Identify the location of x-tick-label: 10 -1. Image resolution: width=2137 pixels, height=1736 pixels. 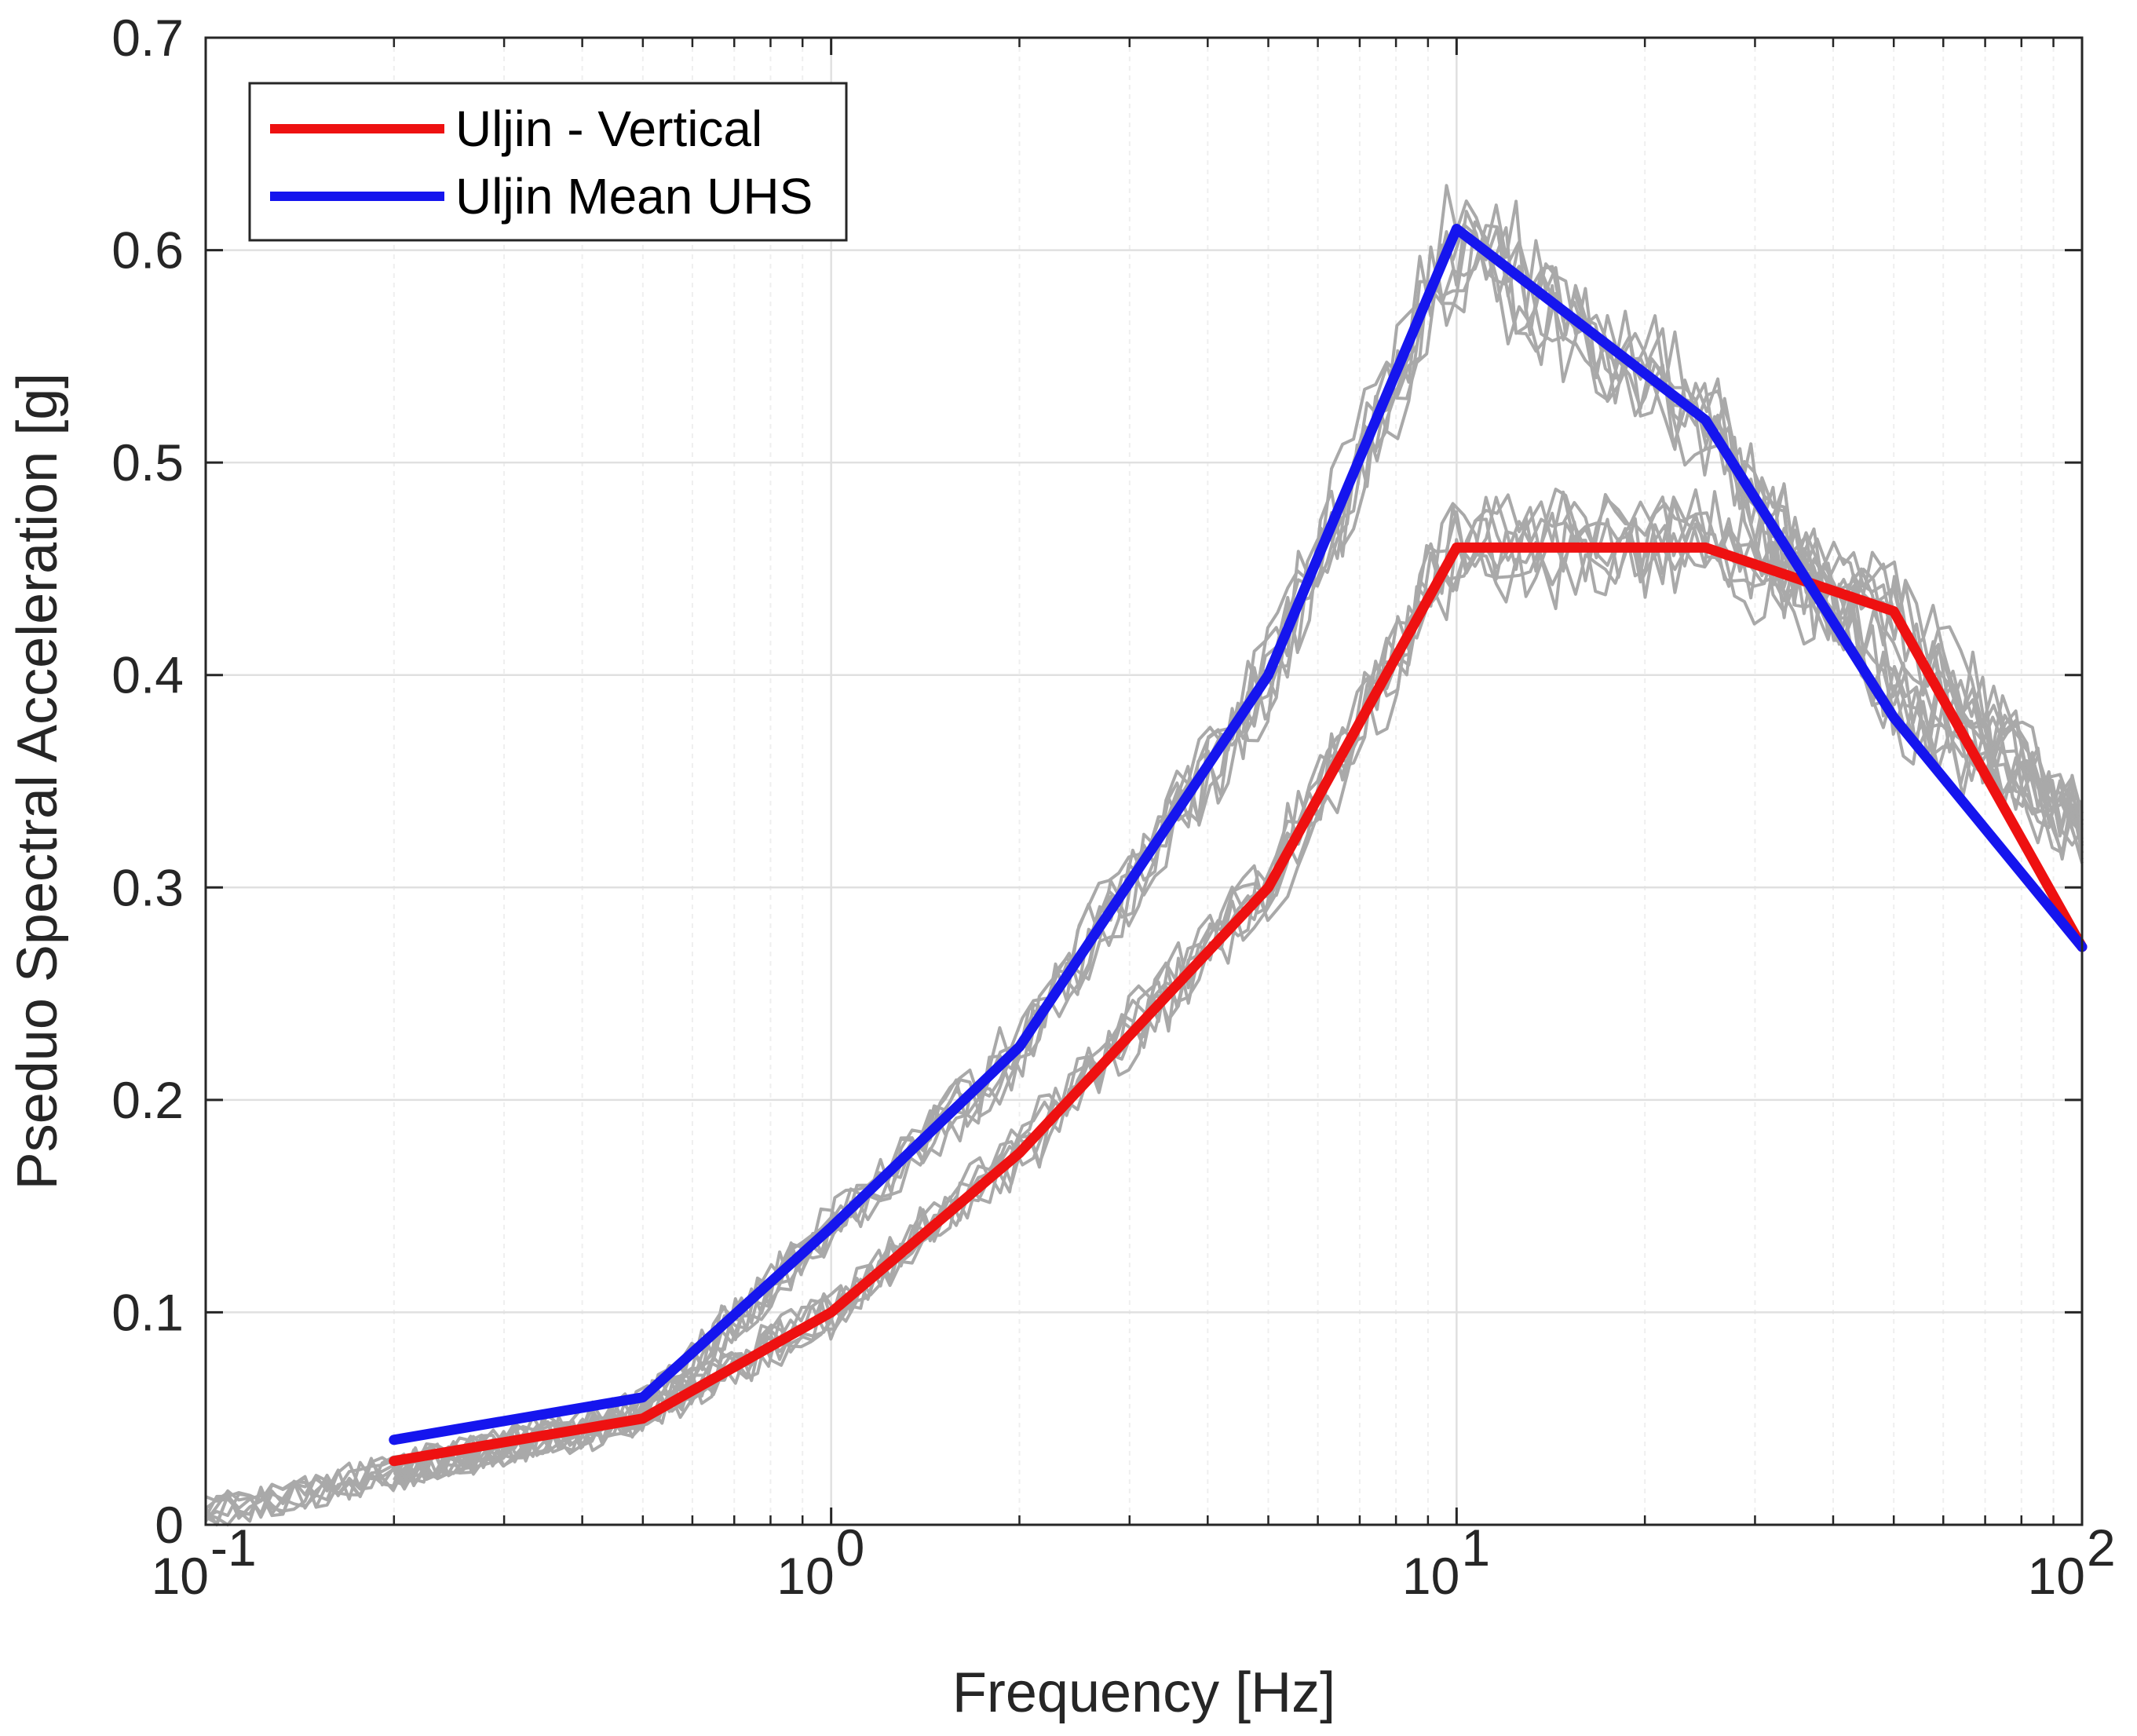
(205, 1562).